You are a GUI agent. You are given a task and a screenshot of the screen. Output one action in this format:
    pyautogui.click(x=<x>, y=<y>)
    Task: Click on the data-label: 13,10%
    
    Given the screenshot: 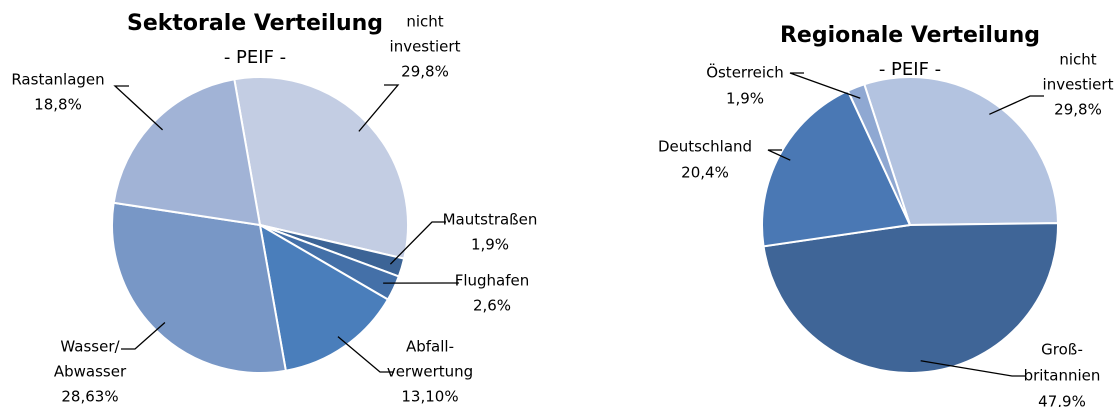 What is the action you would take?
    pyautogui.click(x=429, y=397)
    